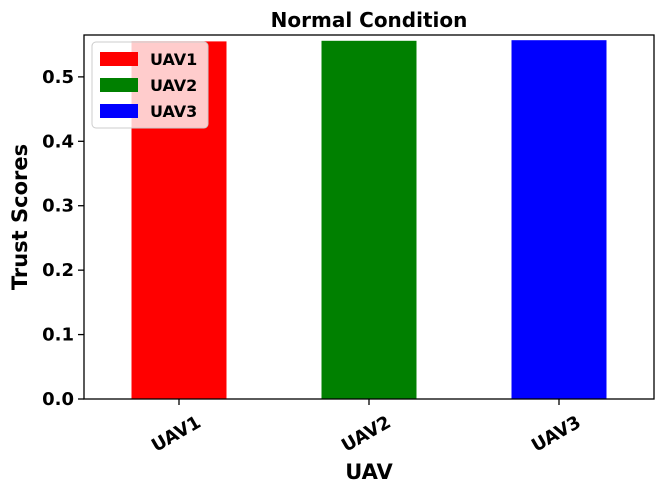 Image resolution: width=664 pixels, height=495 pixels. I want to click on x-tick-label: UAV1, so click(176, 434).